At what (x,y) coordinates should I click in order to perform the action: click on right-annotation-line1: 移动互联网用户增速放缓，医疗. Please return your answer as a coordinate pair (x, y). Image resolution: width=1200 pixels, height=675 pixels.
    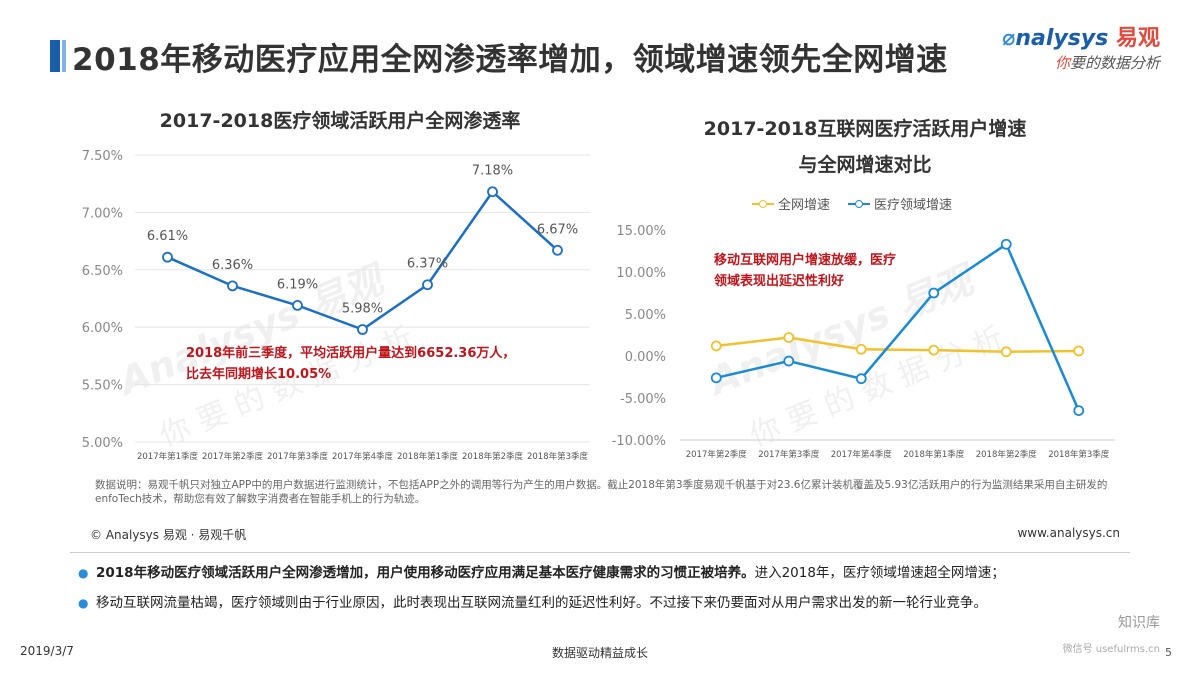
    Looking at the image, I should click on (805, 260).